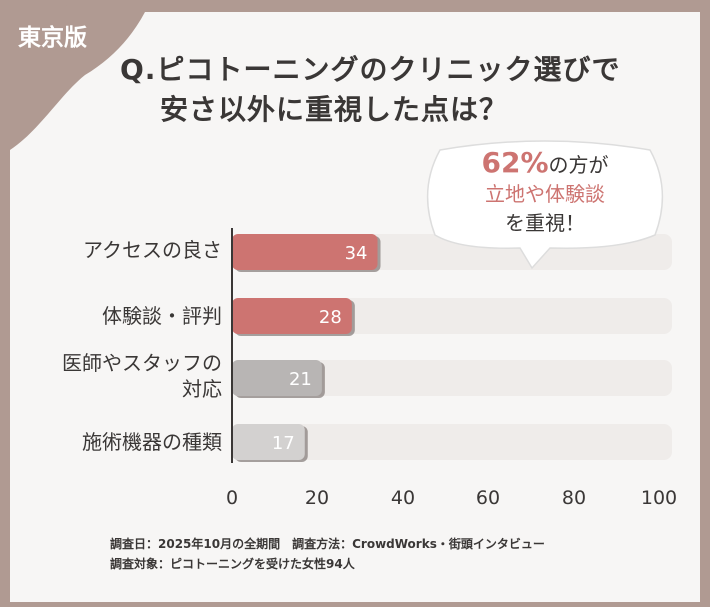  What do you see at coordinates (356, 253) in the screenshot?
I see `bar-value-label: 34` at bounding box center [356, 253].